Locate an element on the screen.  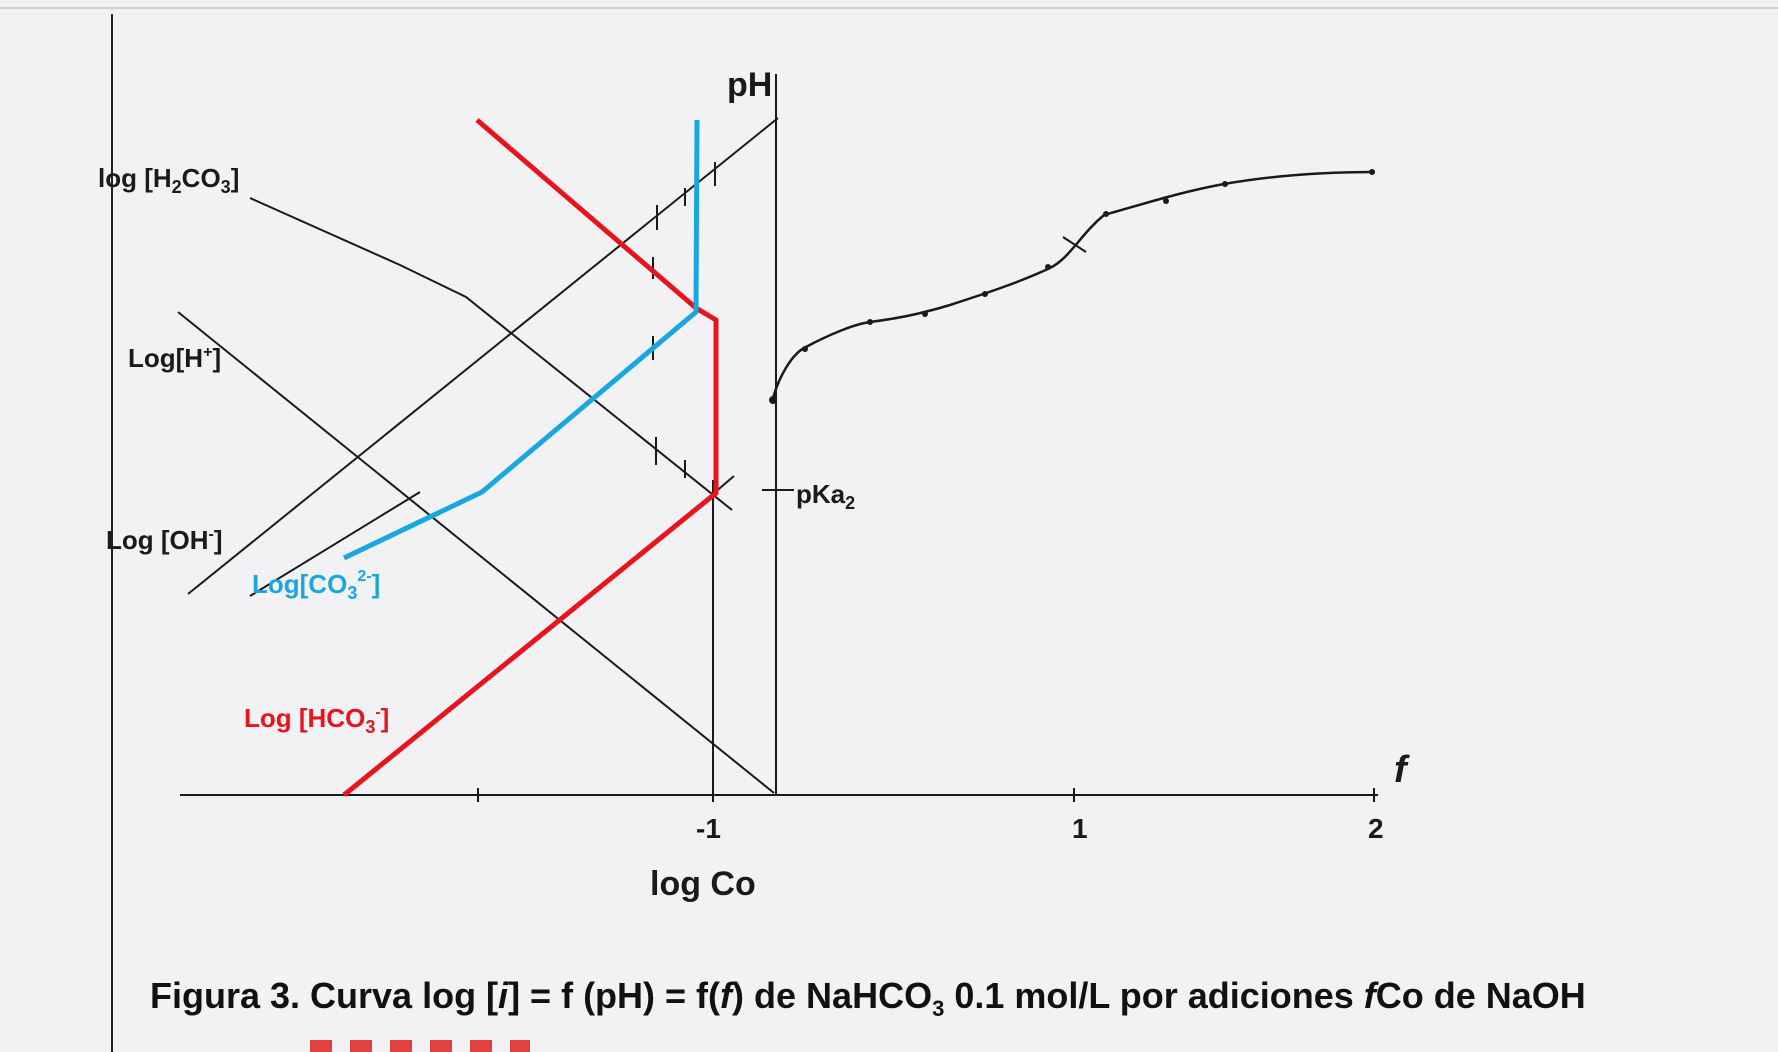
equivalence-mark is located at coordinates (1074, 244).